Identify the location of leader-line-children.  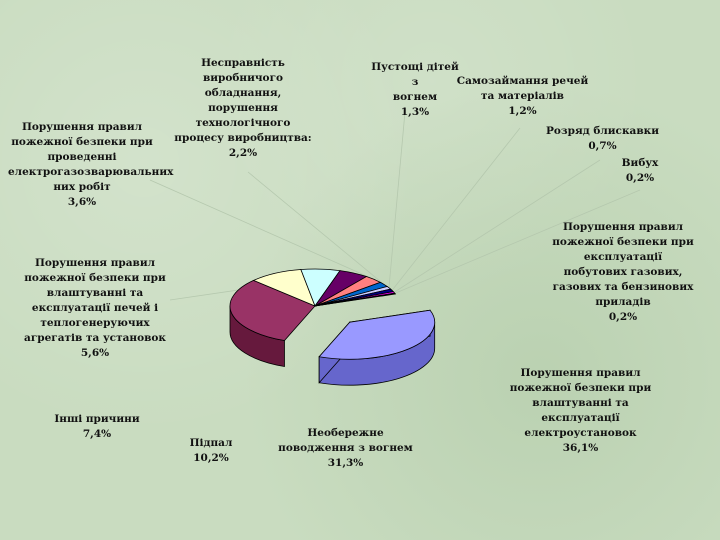
(397, 199).